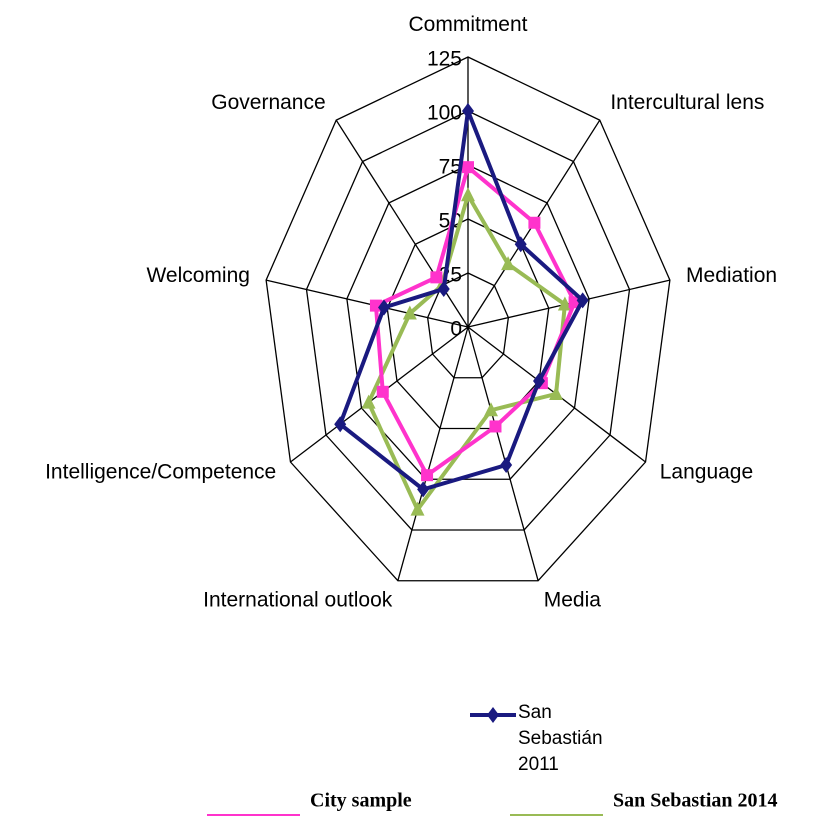 The image size is (832, 825). What do you see at coordinates (444, 59) in the screenshot?
I see `tick-label: 125` at bounding box center [444, 59].